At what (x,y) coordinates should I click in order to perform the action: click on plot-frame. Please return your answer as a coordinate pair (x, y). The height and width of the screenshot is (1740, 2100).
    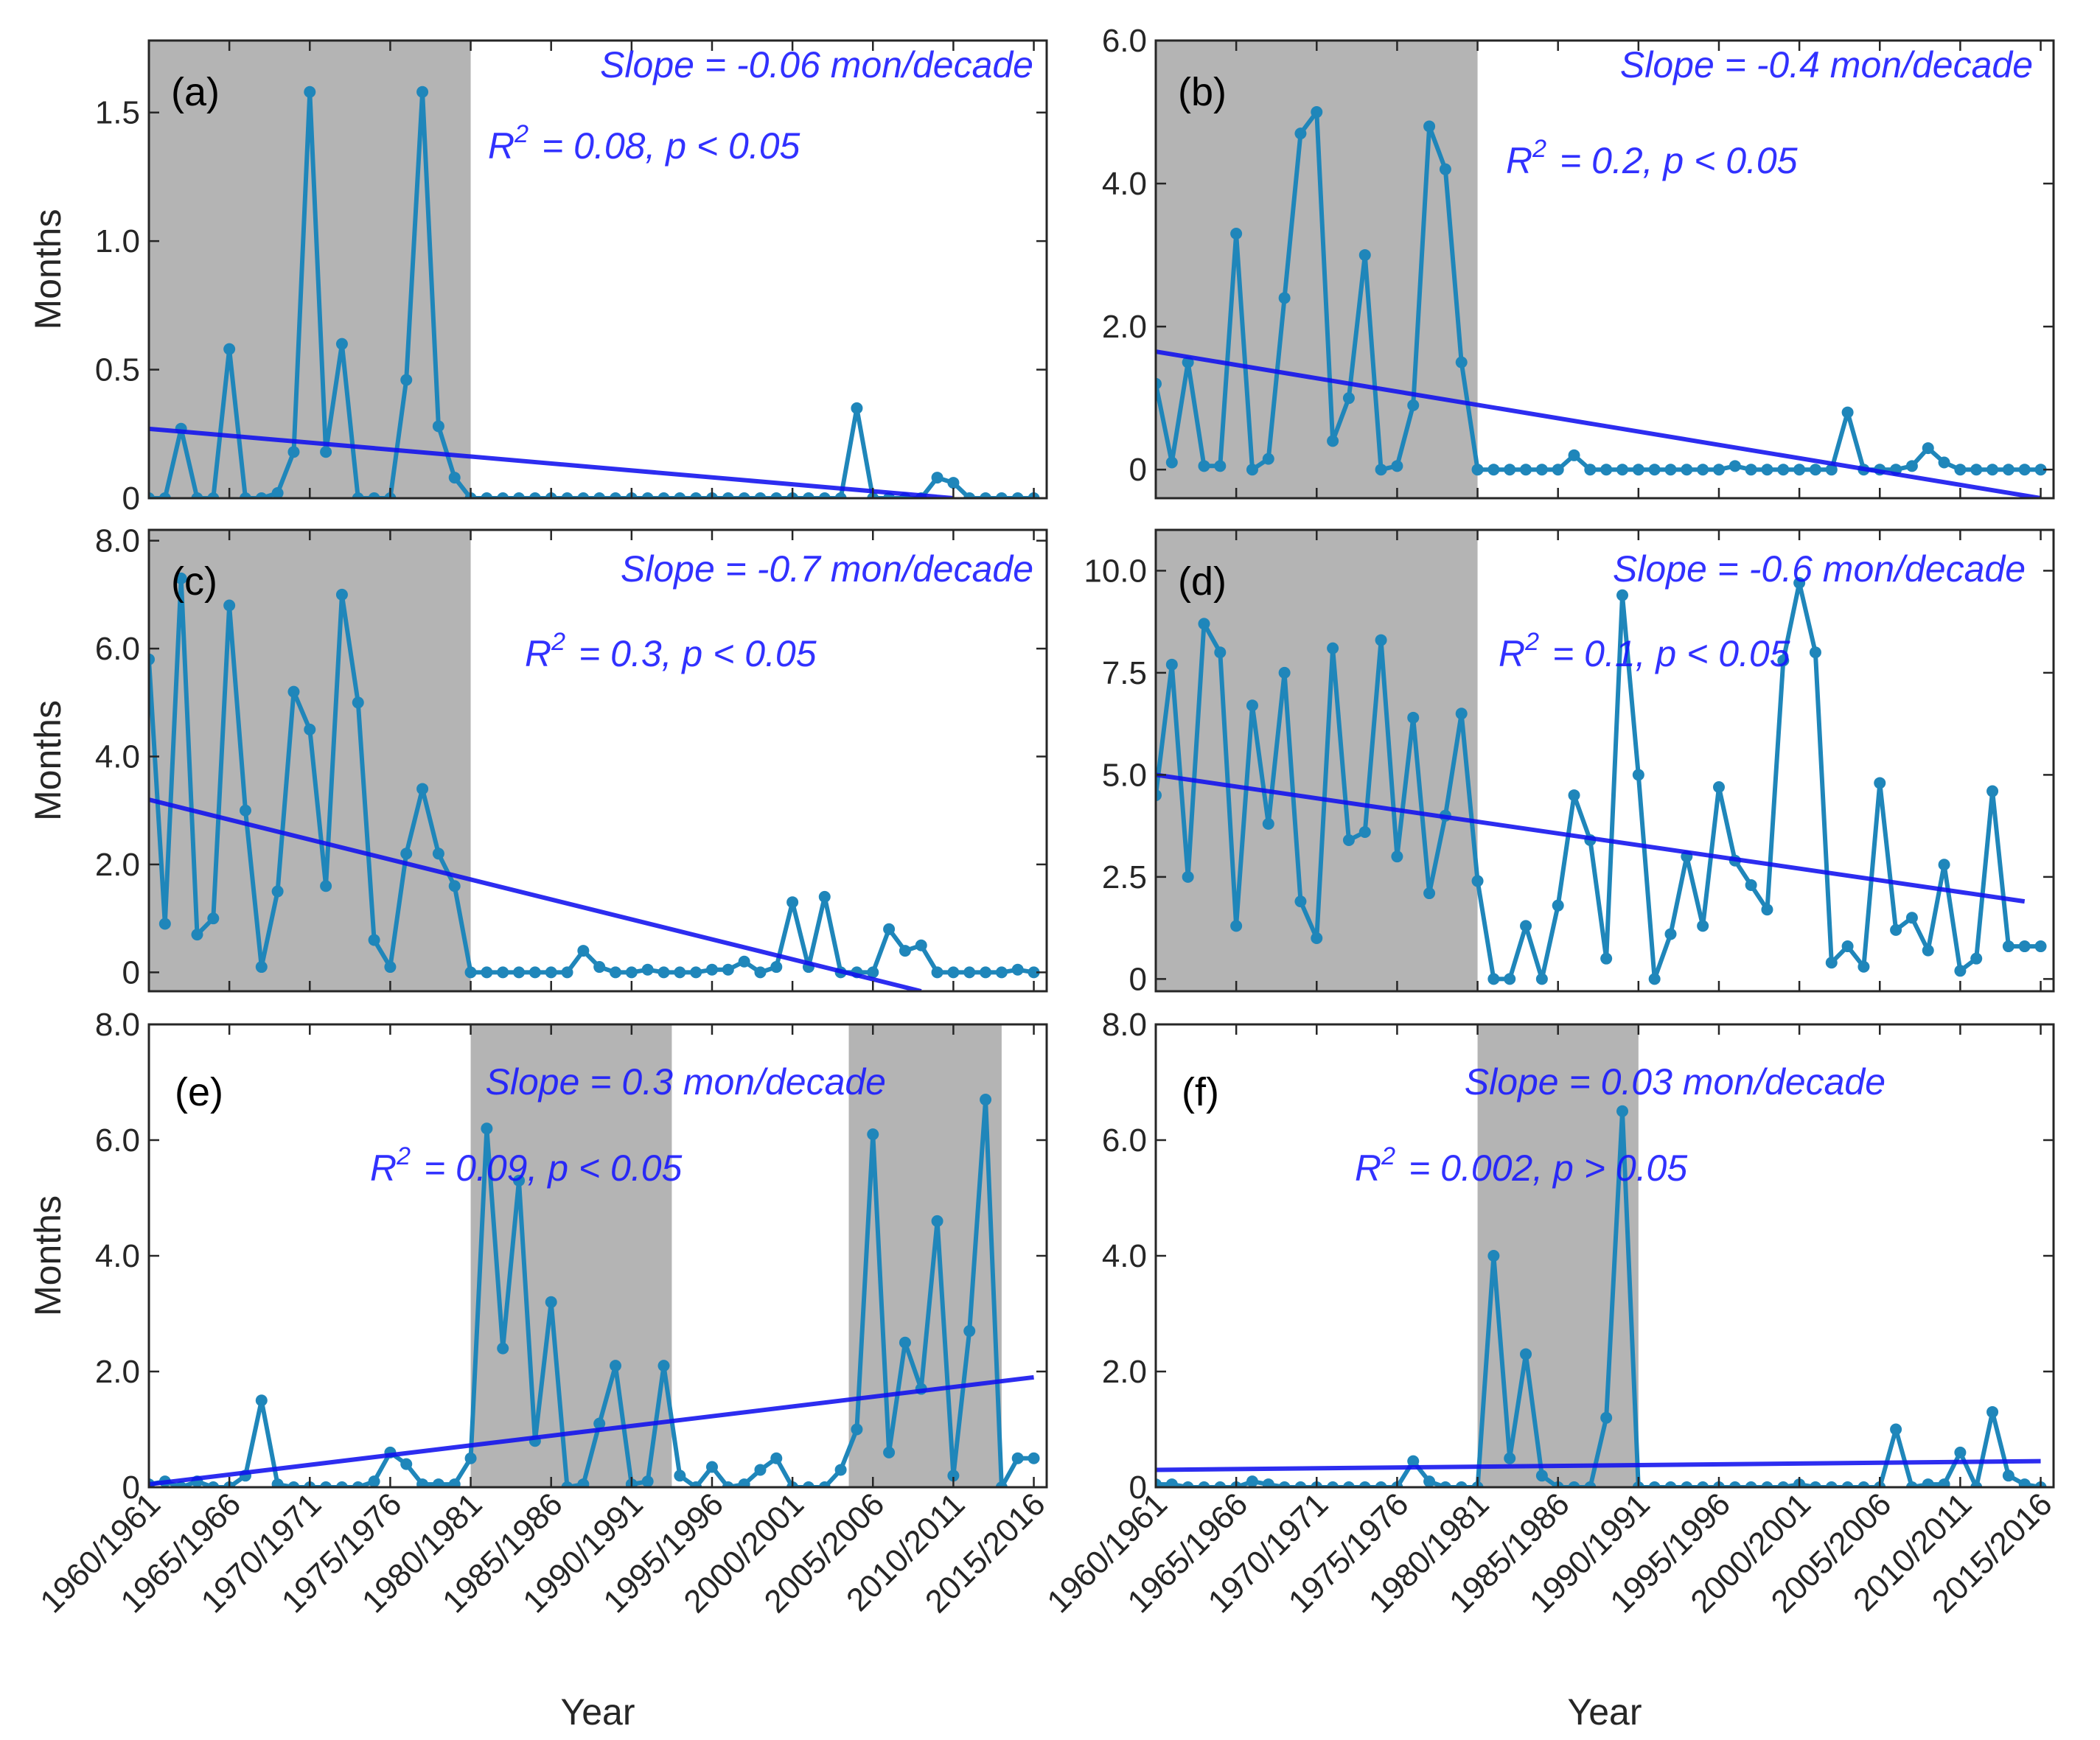
    Looking at the image, I should click on (597, 269).